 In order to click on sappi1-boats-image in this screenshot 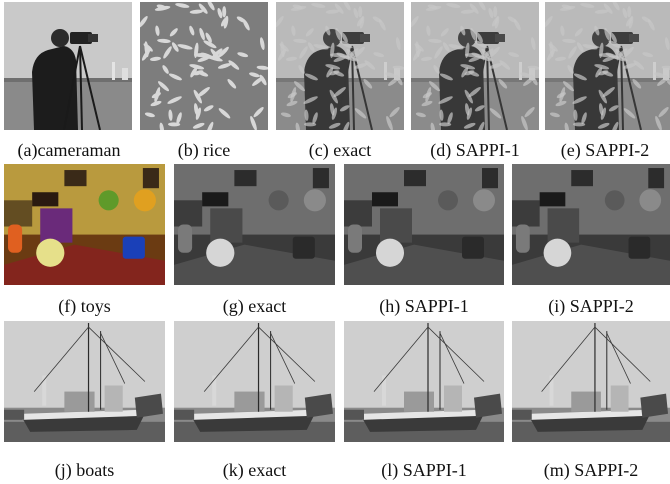, I will do `click(424, 381)`.